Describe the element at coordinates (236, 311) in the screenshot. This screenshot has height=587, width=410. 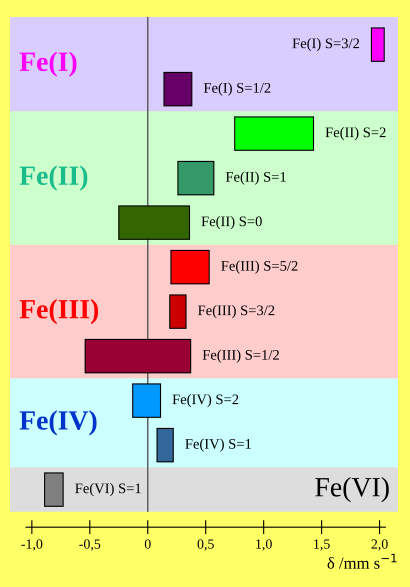
I see `y-tick-label: Fe(III) S=3/2` at that location.